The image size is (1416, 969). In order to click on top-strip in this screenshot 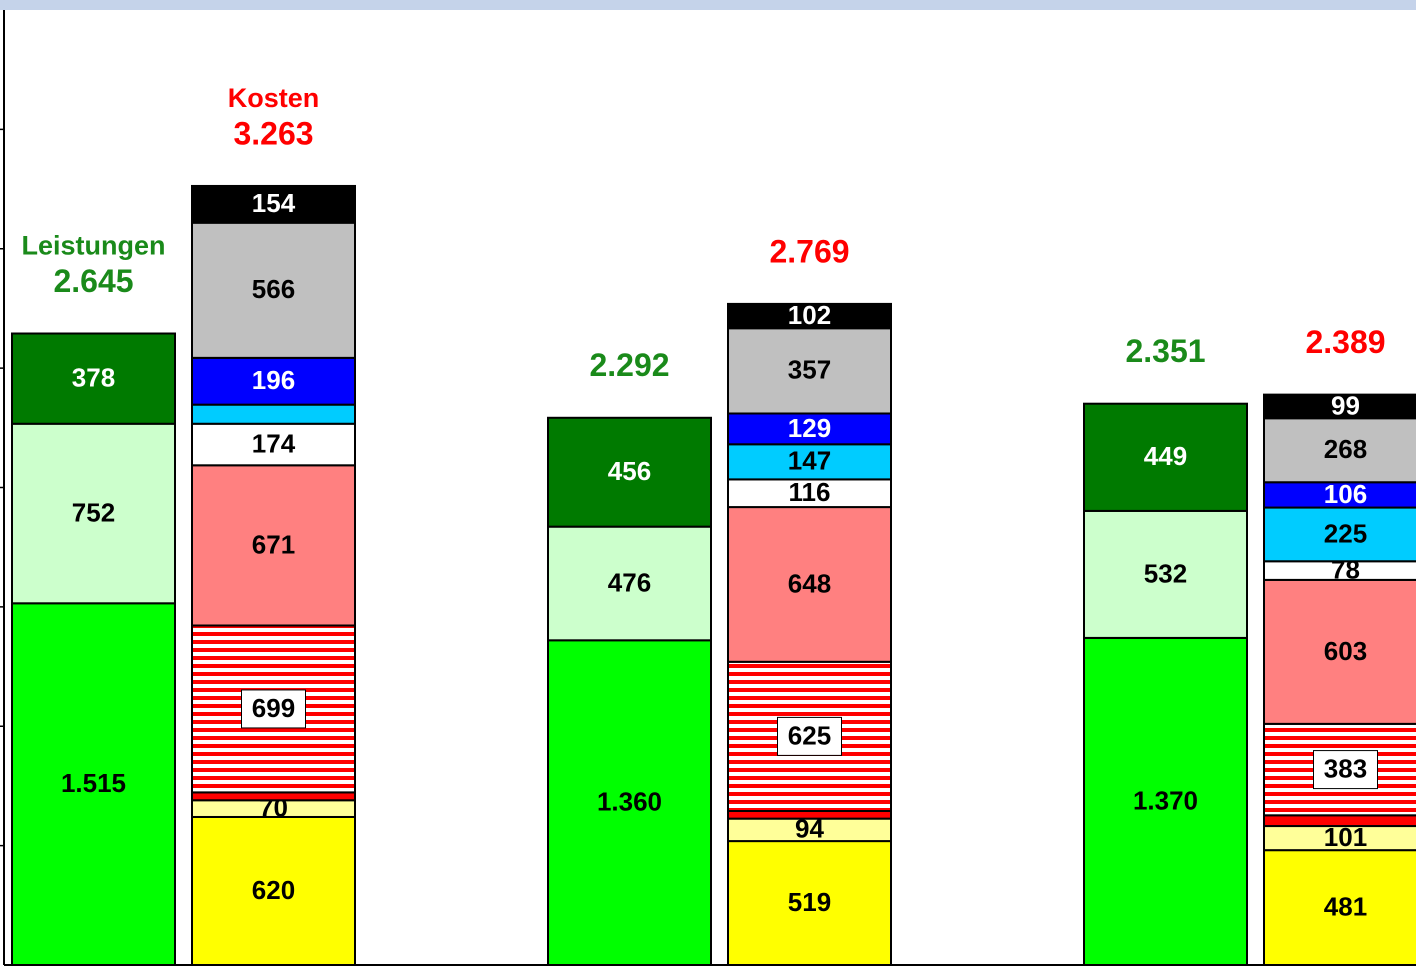, I will do `click(708, 5)`.